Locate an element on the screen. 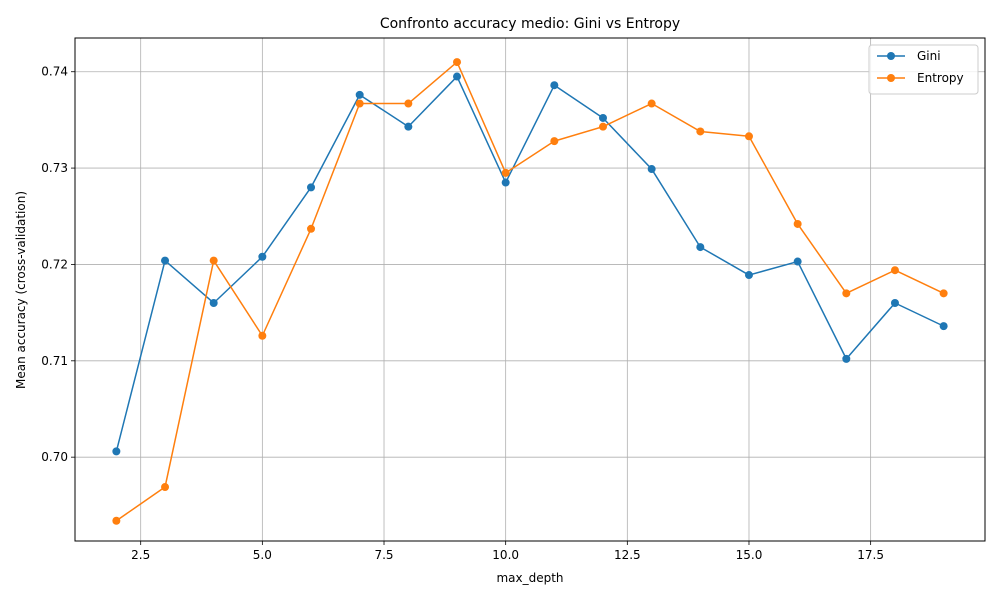 This screenshot has height=600, width=1000. x-tick-label: 7.5 is located at coordinates (383, 555).